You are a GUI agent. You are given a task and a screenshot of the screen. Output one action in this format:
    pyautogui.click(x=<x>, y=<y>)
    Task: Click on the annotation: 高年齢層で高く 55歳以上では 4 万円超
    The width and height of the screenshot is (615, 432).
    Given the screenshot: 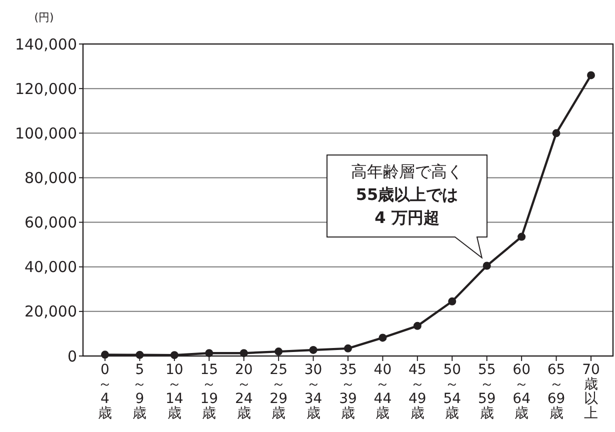 What is the action you would take?
    pyautogui.click(x=407, y=194)
    